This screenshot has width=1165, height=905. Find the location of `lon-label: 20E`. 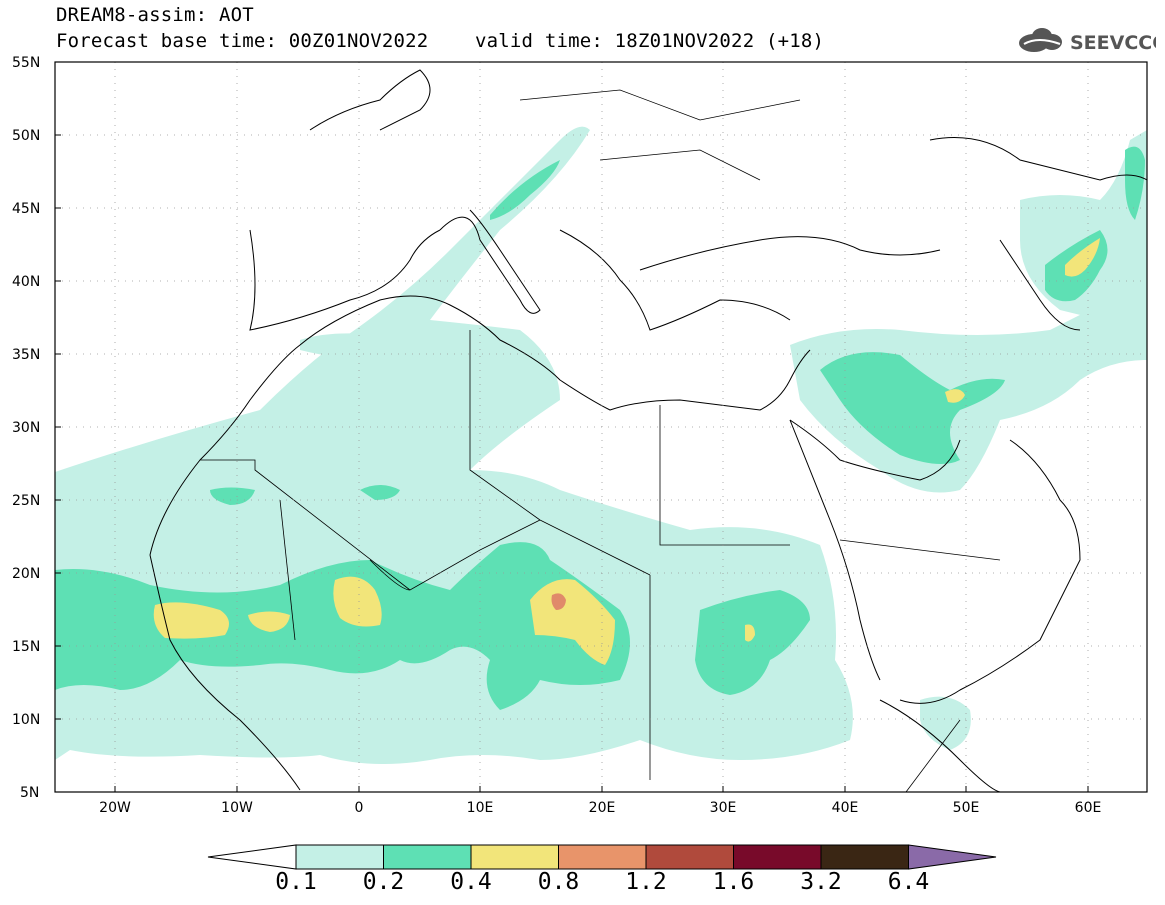

lon-label: 20E is located at coordinates (602, 808).